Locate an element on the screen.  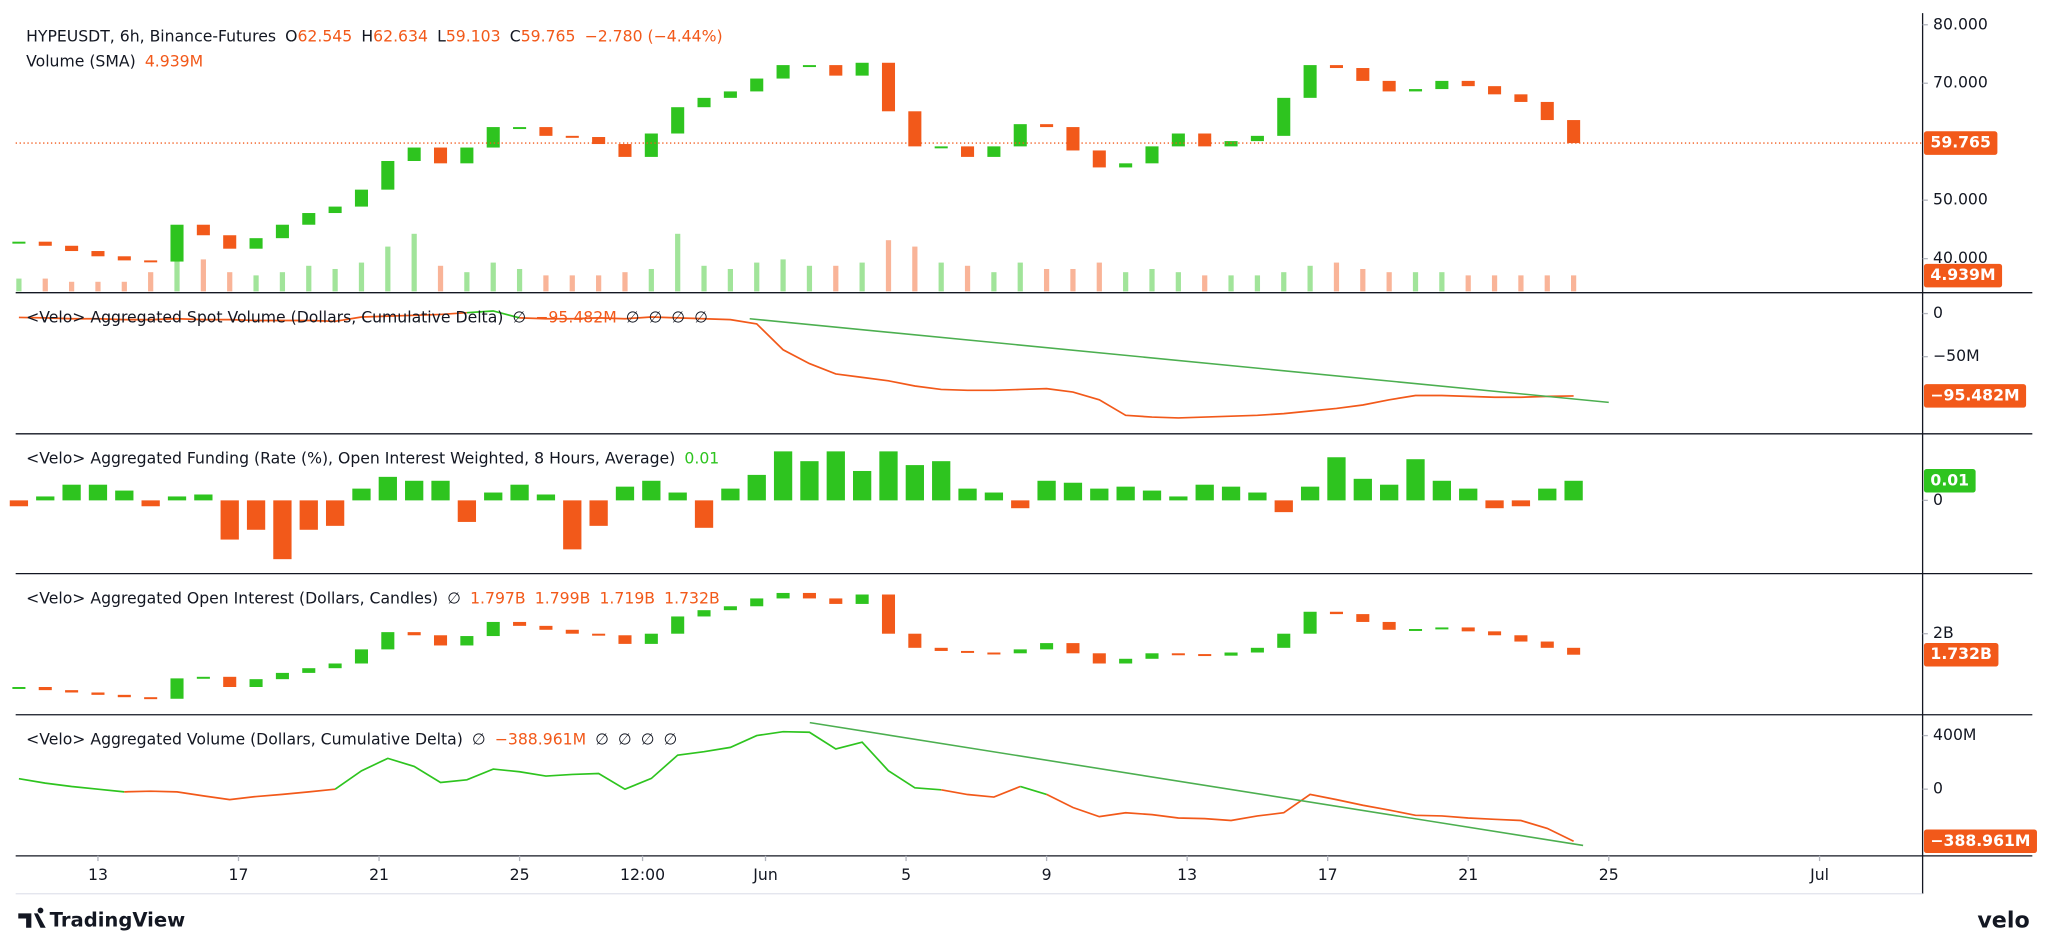
legend-item: 0.01 is located at coordinates (701, 457).